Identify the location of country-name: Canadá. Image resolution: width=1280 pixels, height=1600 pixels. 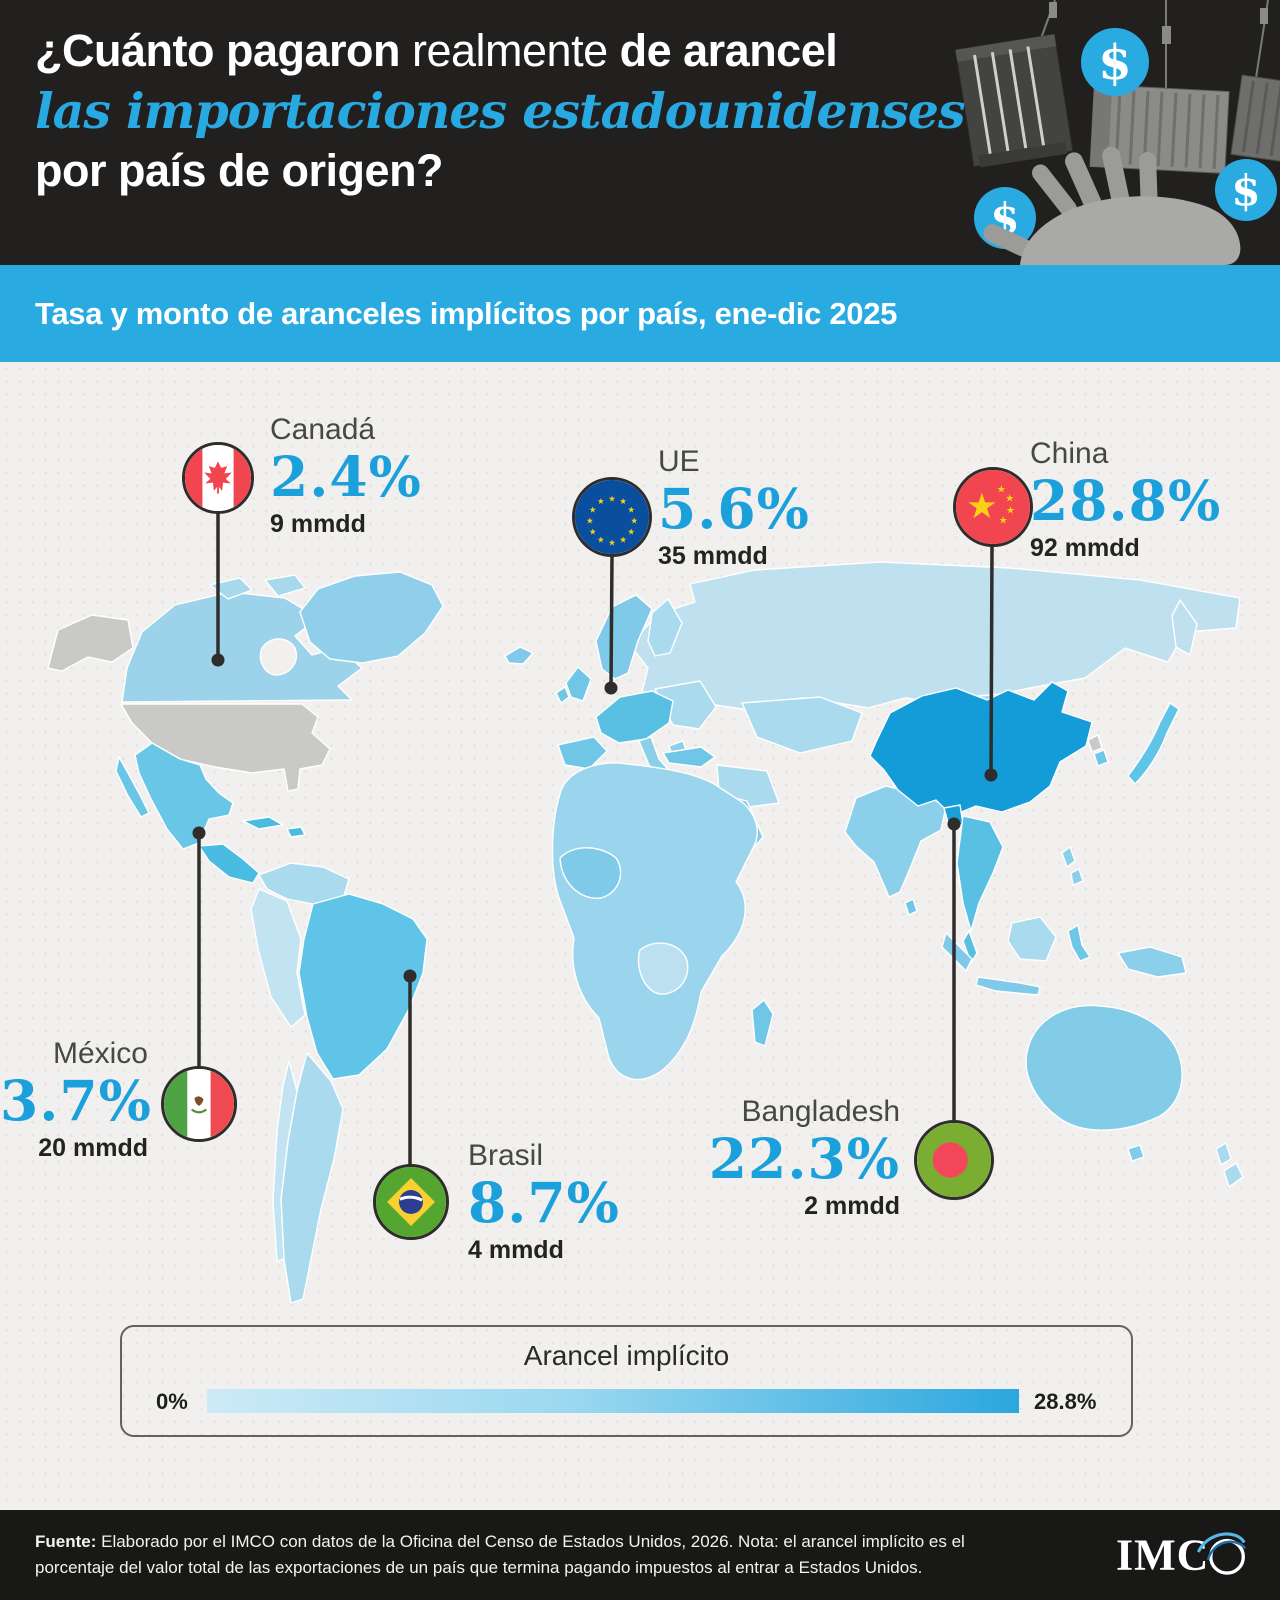
(323, 429).